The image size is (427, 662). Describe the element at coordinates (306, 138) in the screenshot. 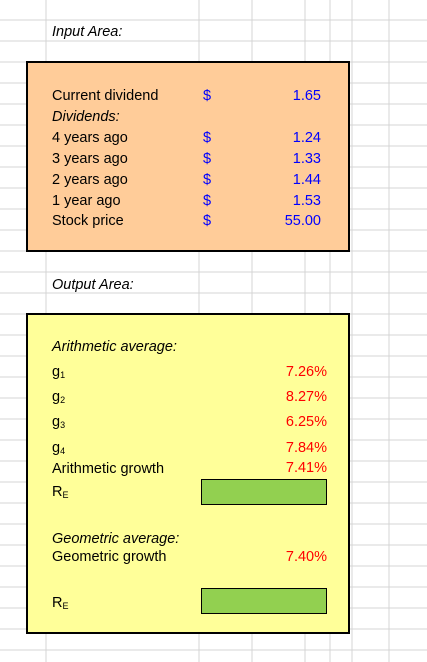

I see `input-value: 1.24` at that location.